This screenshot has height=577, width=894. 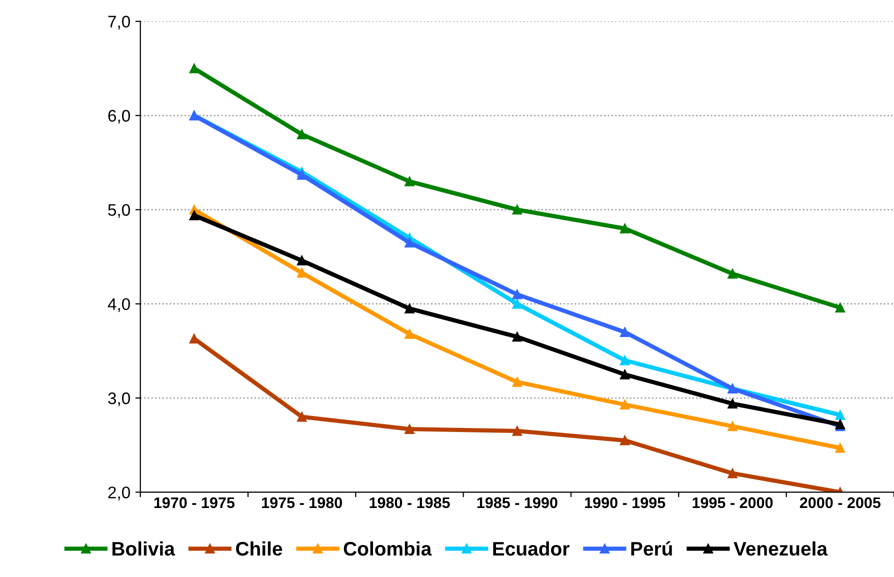 I want to click on y-tick-label: 2,0, so click(x=119, y=493).